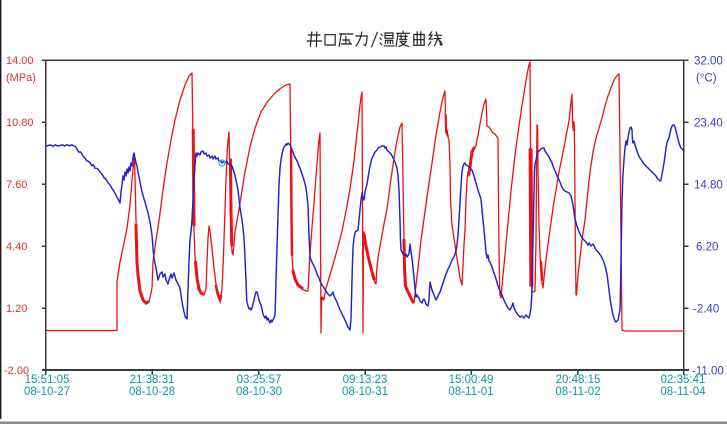 This screenshot has height=424, width=727. What do you see at coordinates (16, 185) in the screenshot?
I see `svg-text: 7.60` at bounding box center [16, 185].